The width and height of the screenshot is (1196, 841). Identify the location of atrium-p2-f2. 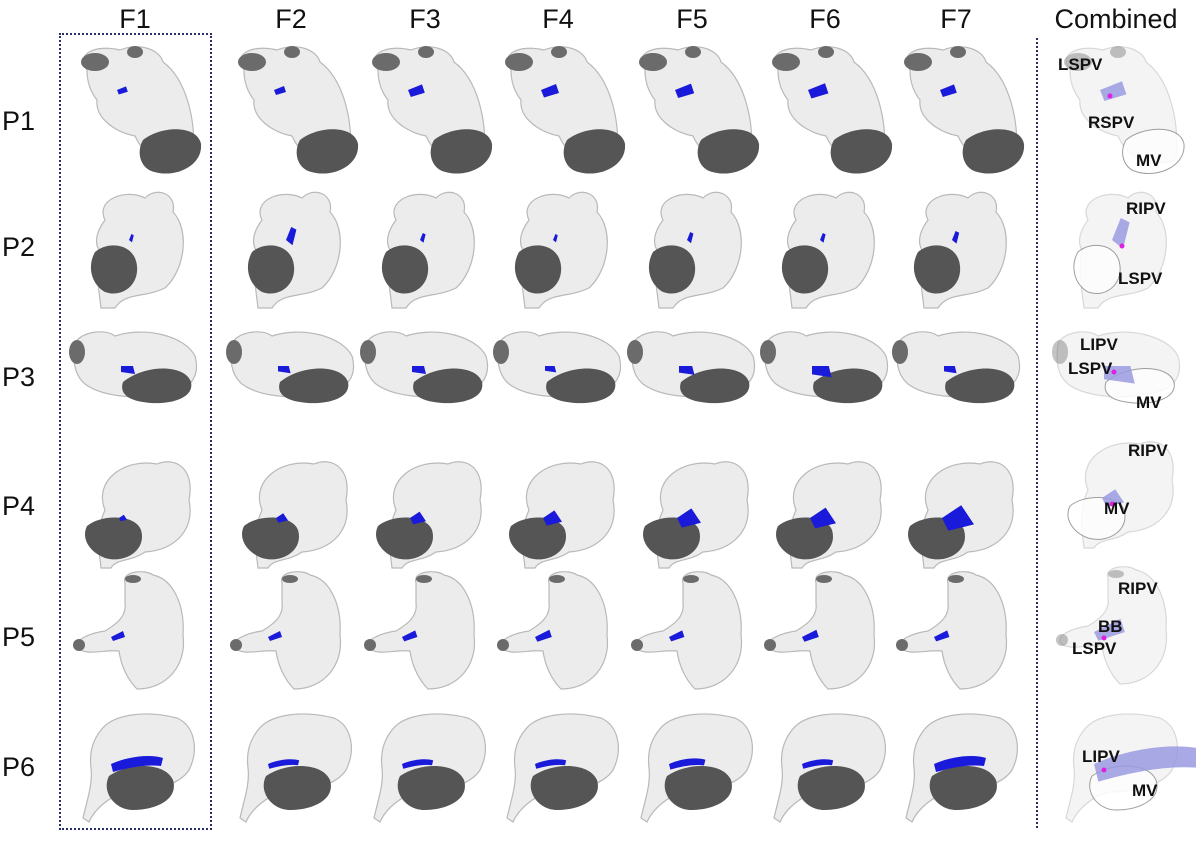
(294, 250).